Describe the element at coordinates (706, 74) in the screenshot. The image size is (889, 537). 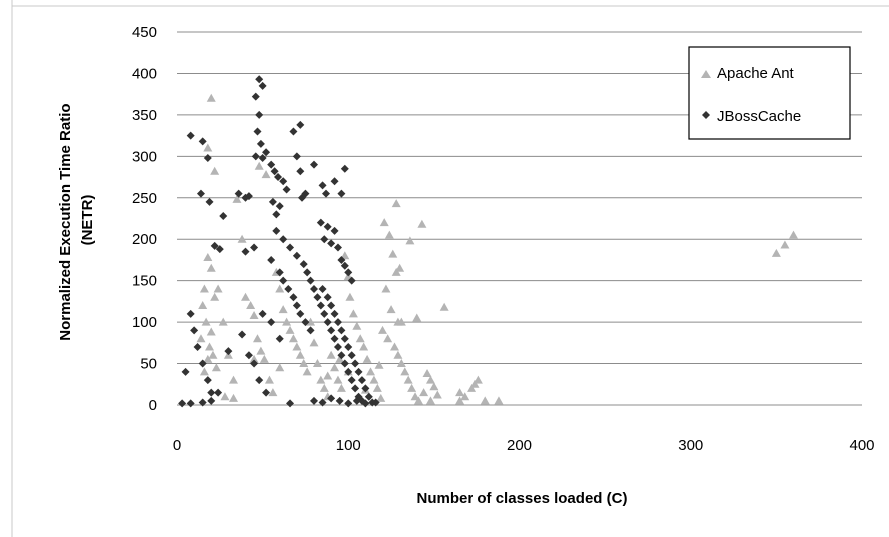
I see `legend-triangle-marker` at that location.